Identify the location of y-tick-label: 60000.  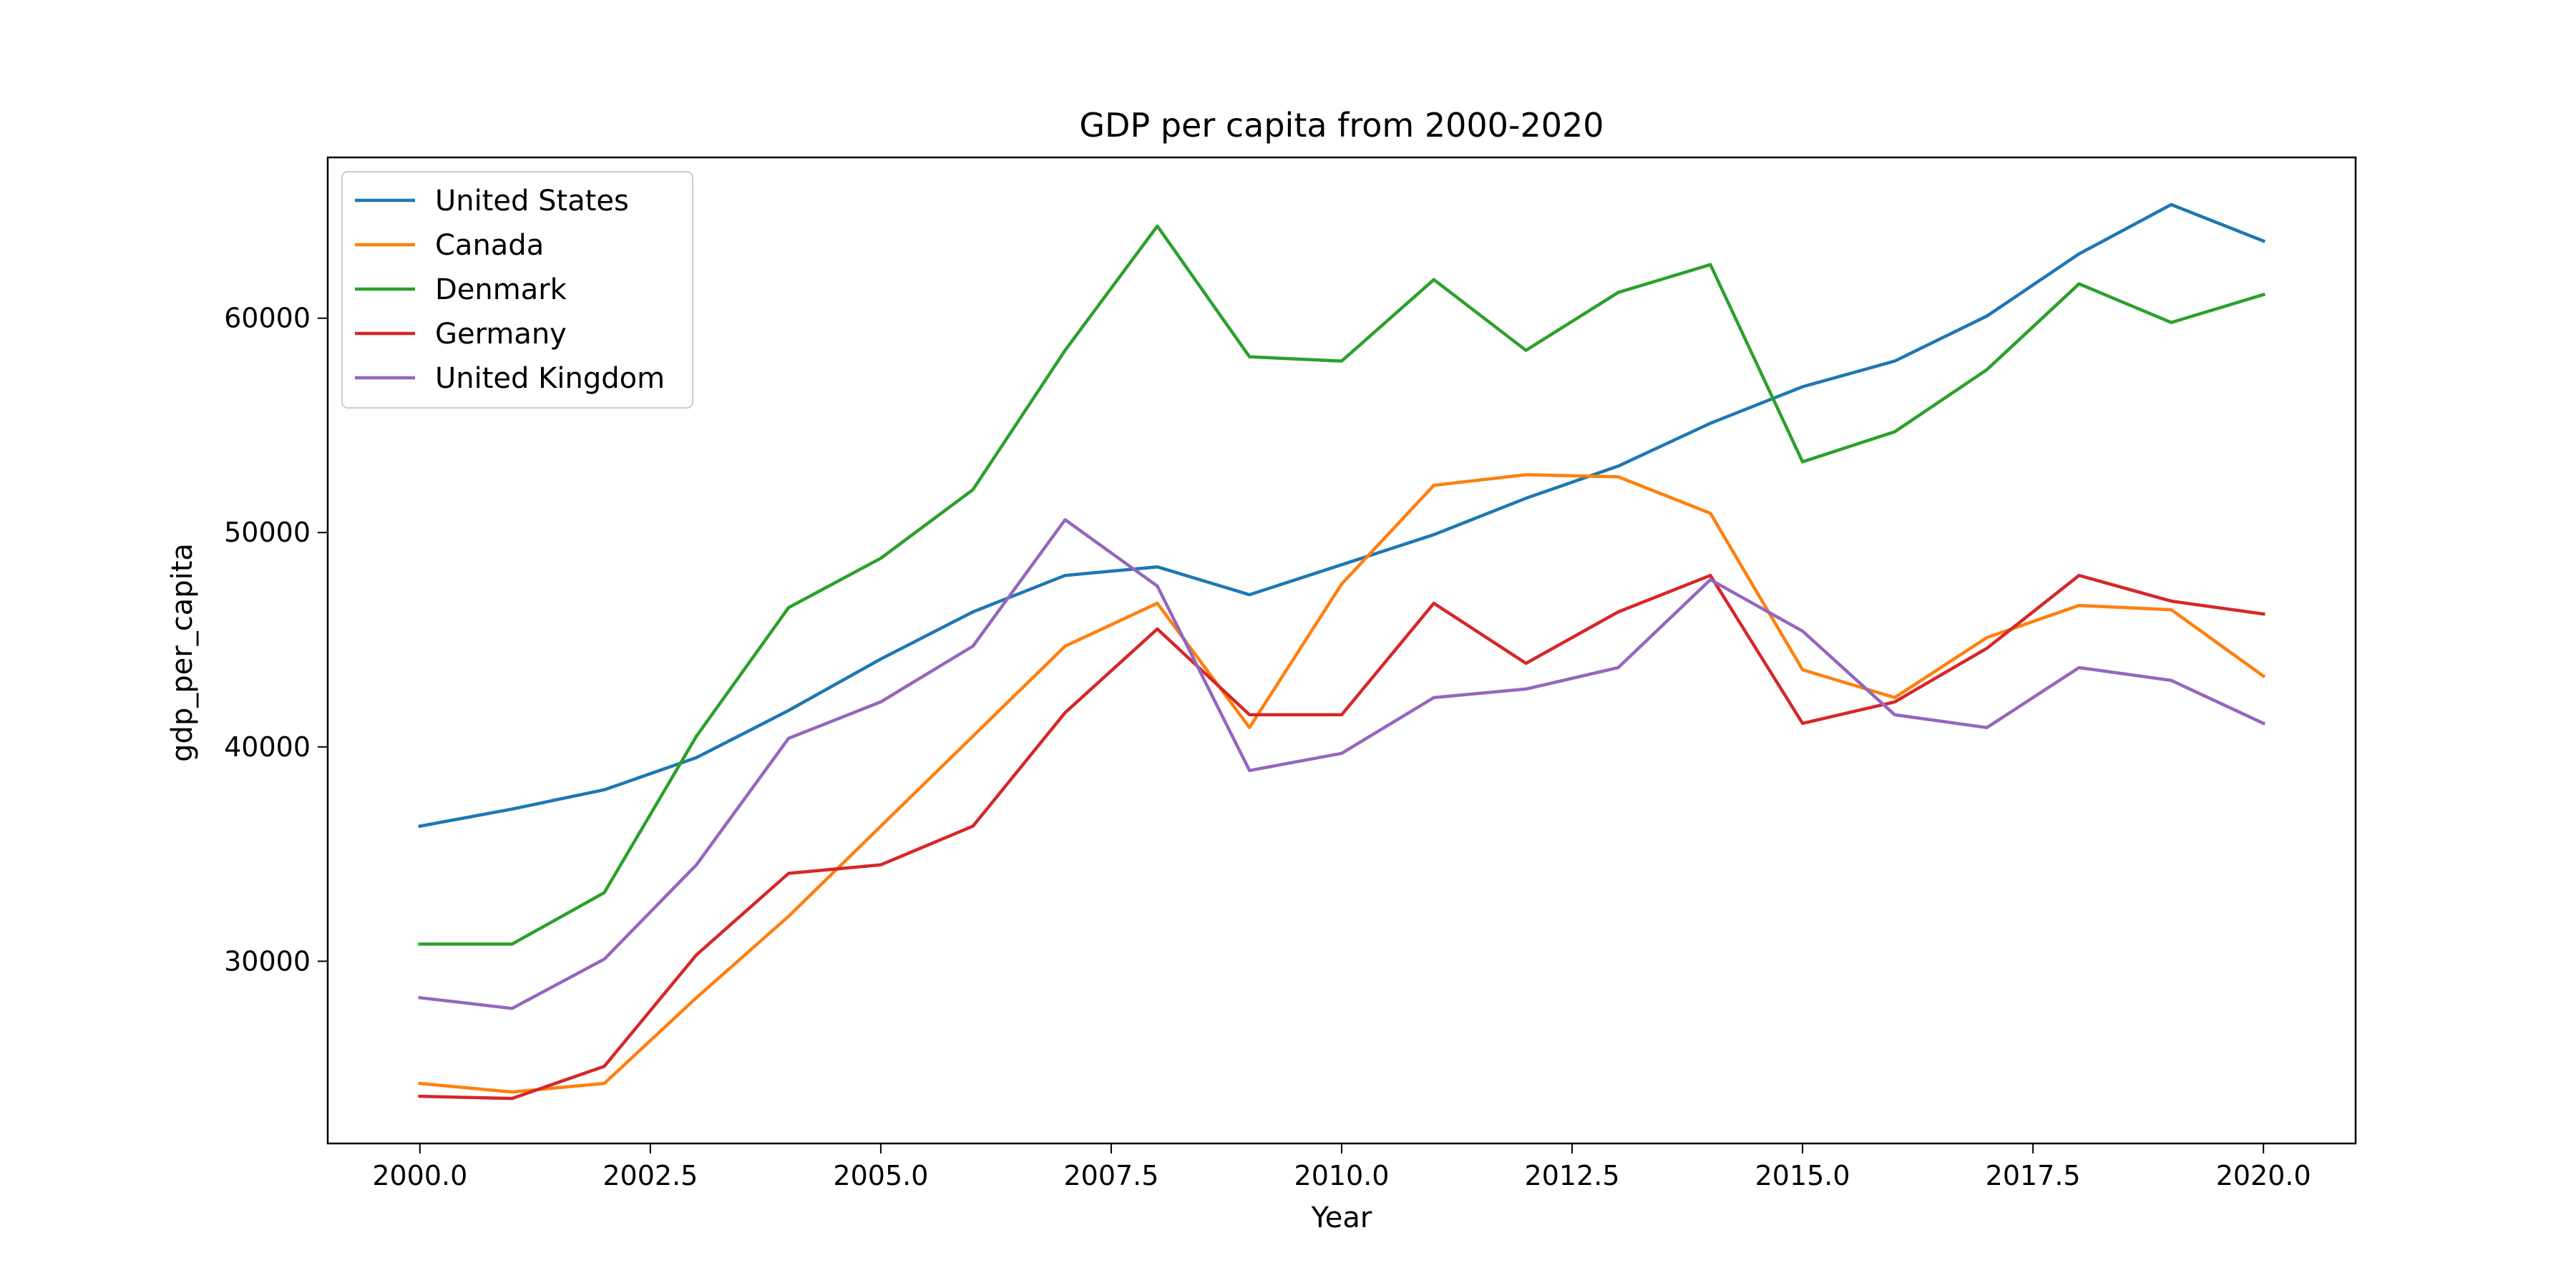
(267, 318).